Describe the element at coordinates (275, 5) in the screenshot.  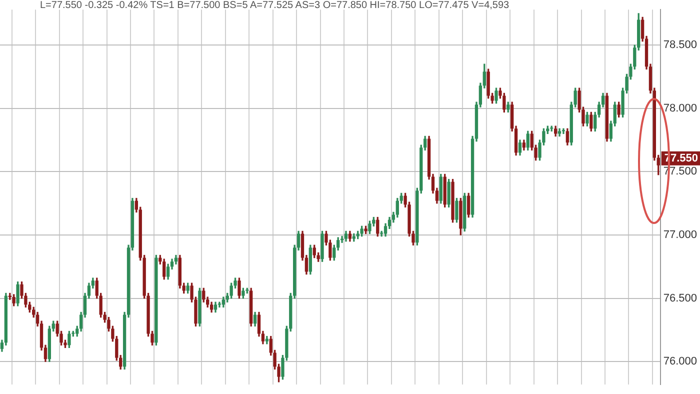
I see `annotation: L=77.550 -0.325 -0.42% TS=1 B=77.500 BS=5 A=77.525 AS=3 O=77.850 HI=78.750 LO=77.475 V=4,593` at that location.